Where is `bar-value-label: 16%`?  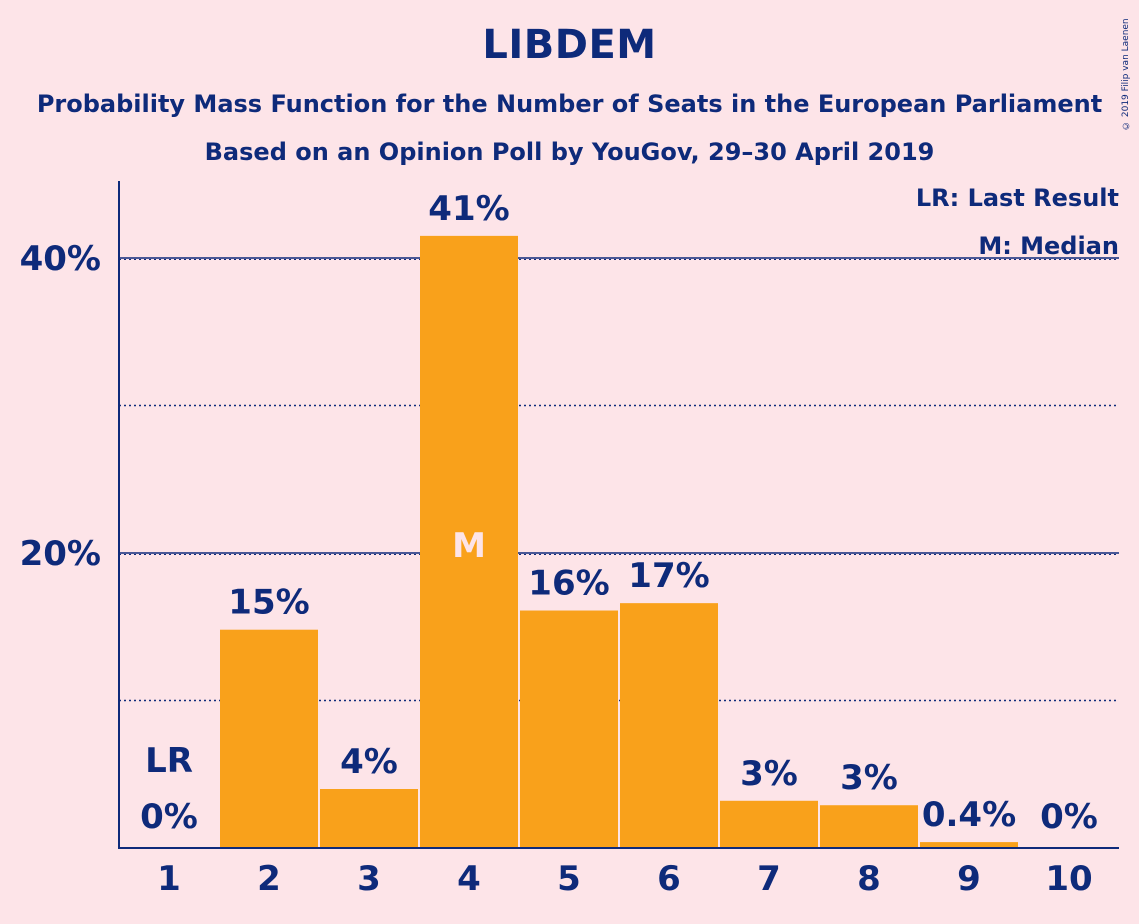
bar-value-label: 16% is located at coordinates (568, 584).